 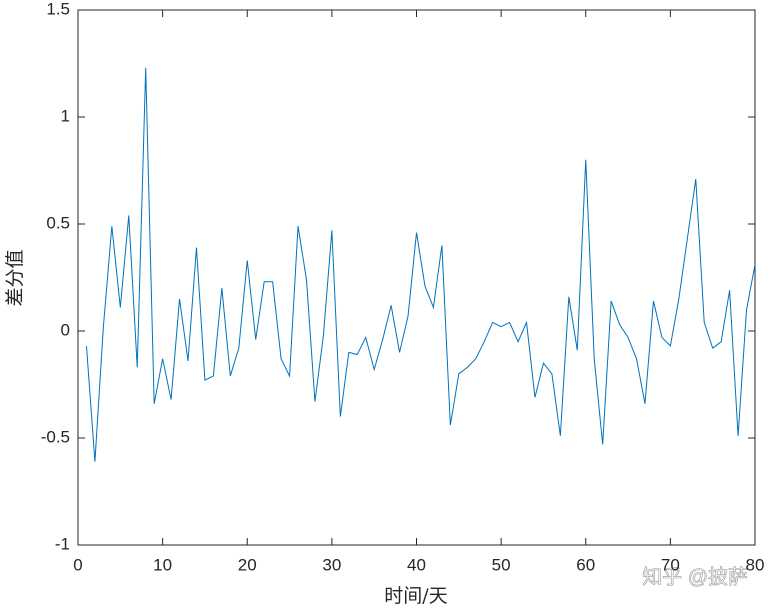 What do you see at coordinates (15, 277) in the screenshot?
I see `y-axis-label: 差分值` at bounding box center [15, 277].